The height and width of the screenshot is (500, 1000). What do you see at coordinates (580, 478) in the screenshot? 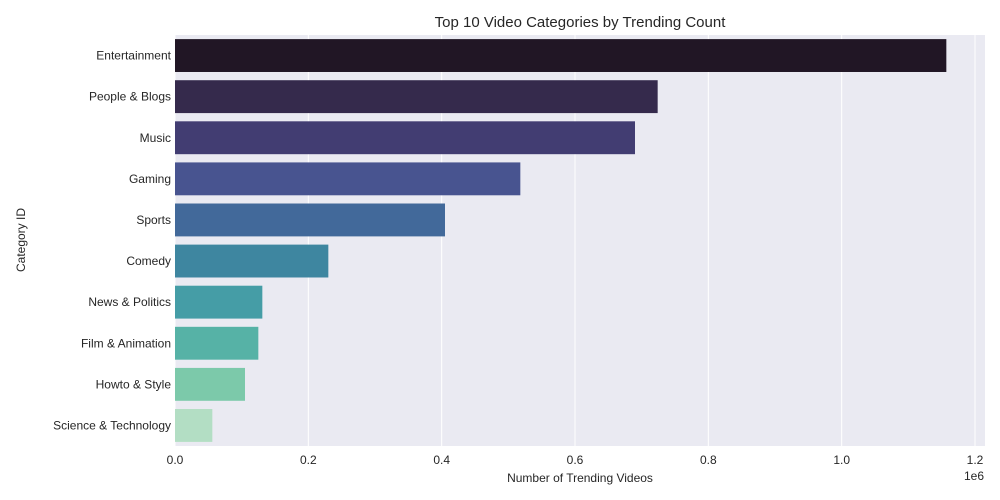
I see `x-axis-label: Number of Trending Videos` at bounding box center [580, 478].